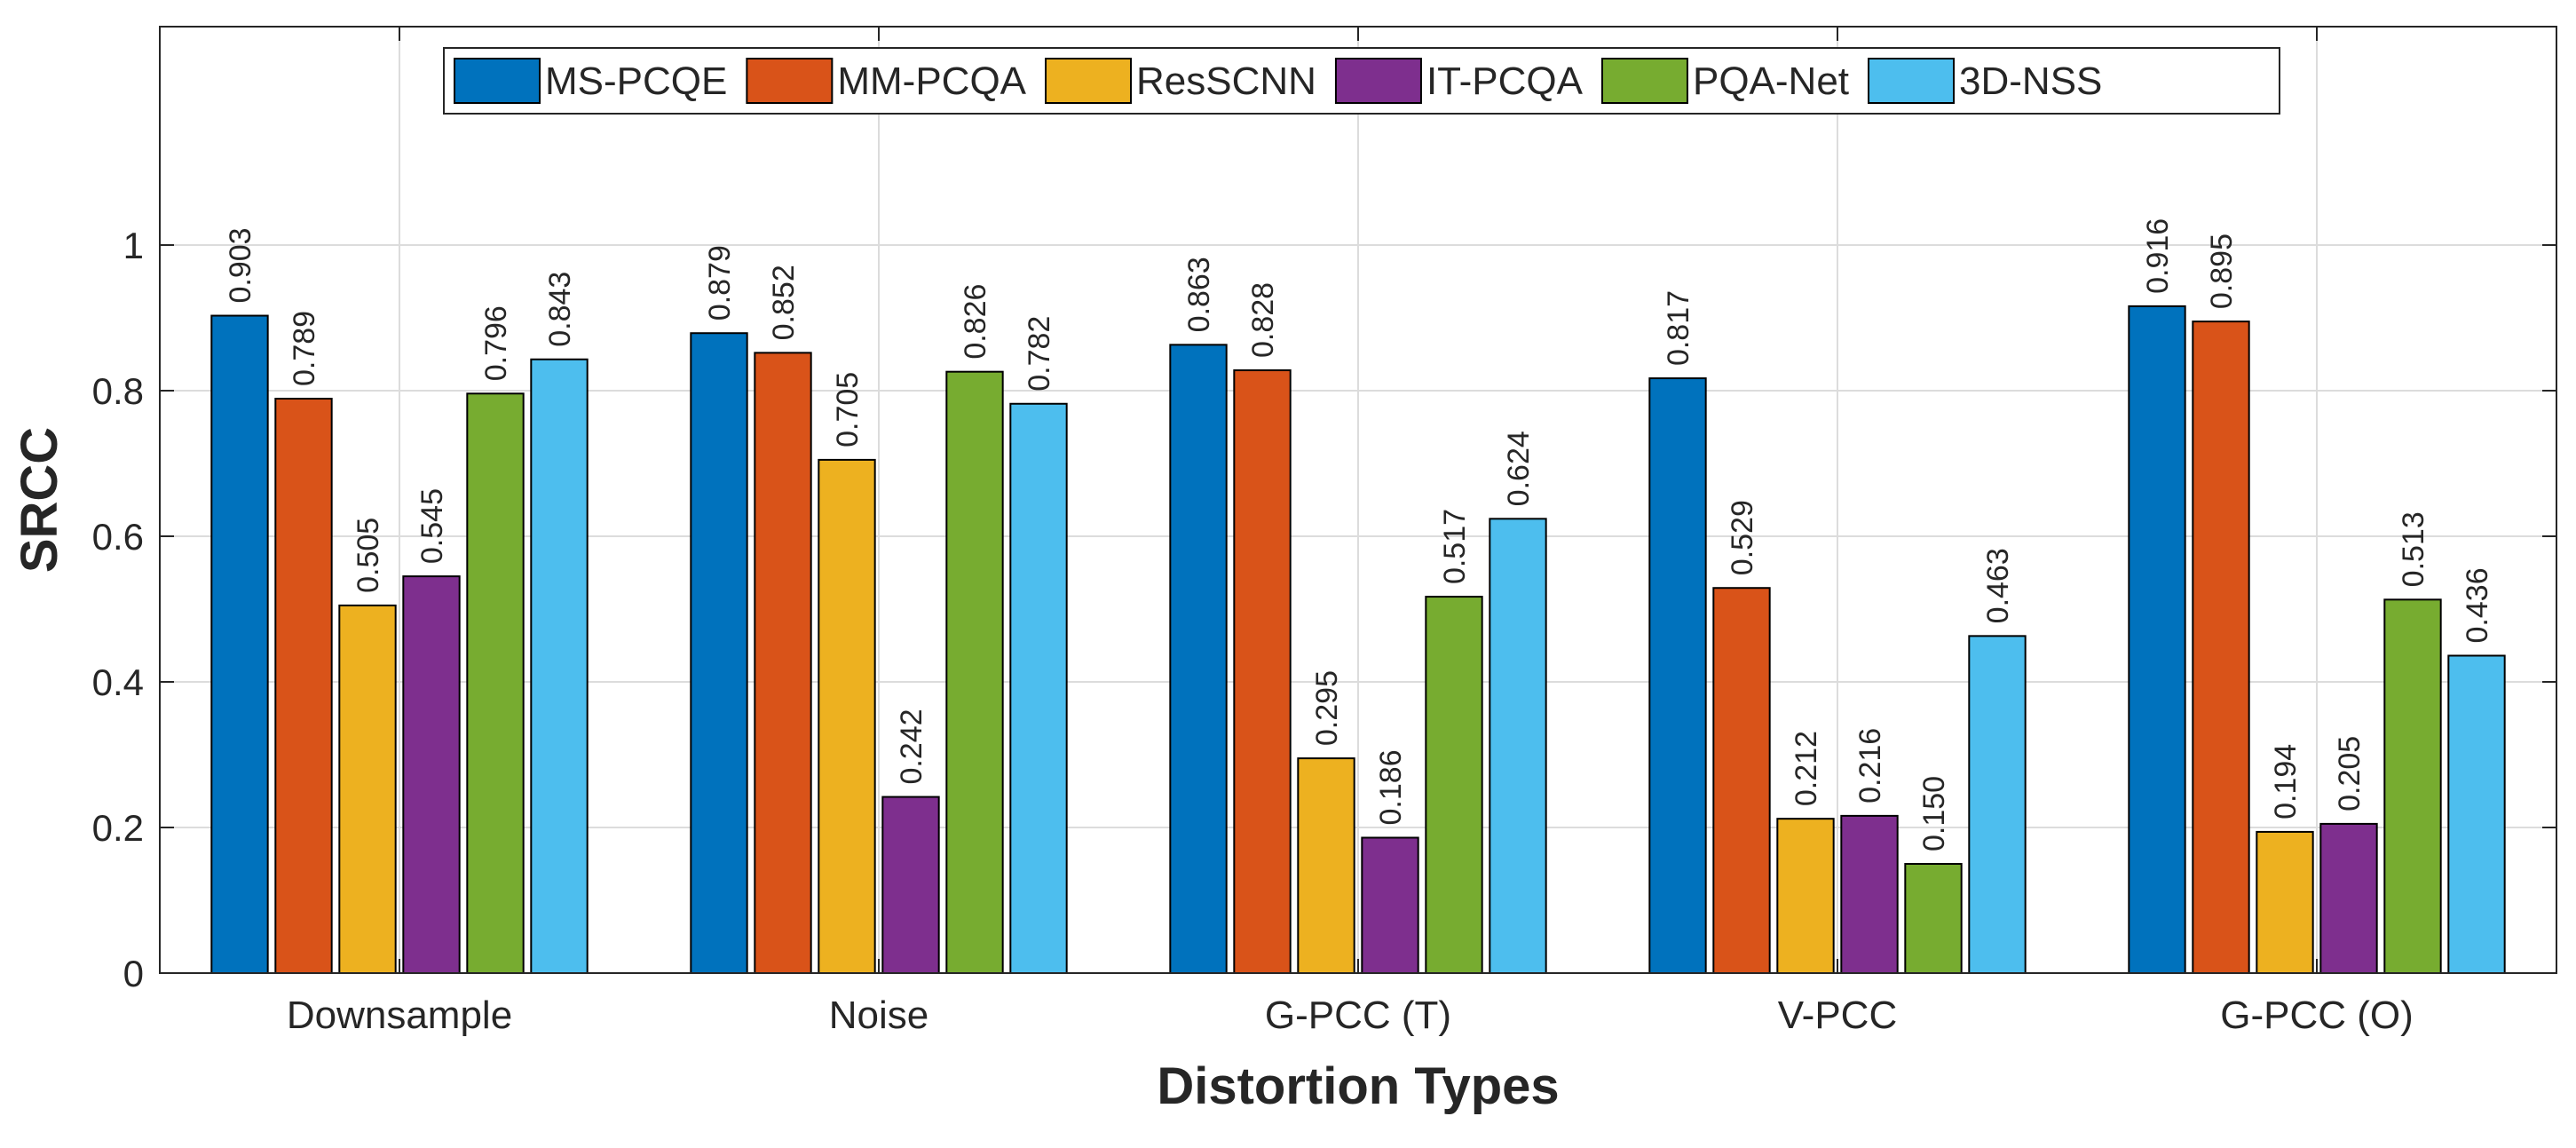  Describe the element at coordinates (1678, 328) in the screenshot. I see `data-label: 0.817` at that location.